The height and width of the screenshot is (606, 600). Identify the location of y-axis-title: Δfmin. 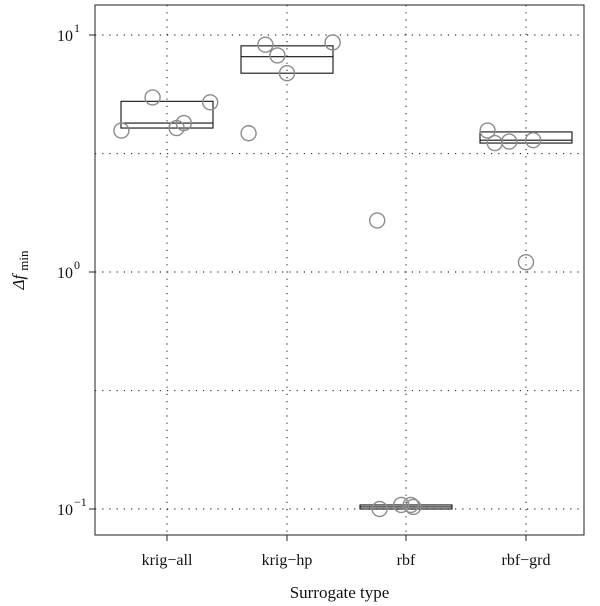
(20, 270).